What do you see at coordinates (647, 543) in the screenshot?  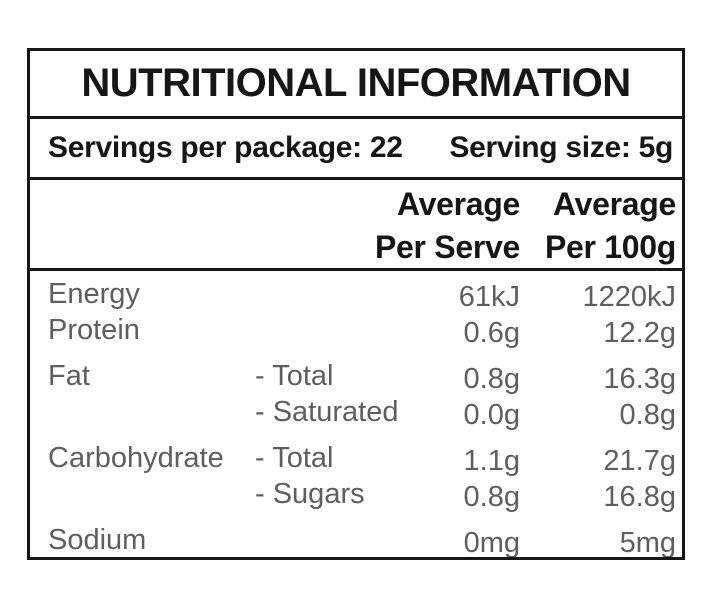 I see `value-per-100g: 5mg` at bounding box center [647, 543].